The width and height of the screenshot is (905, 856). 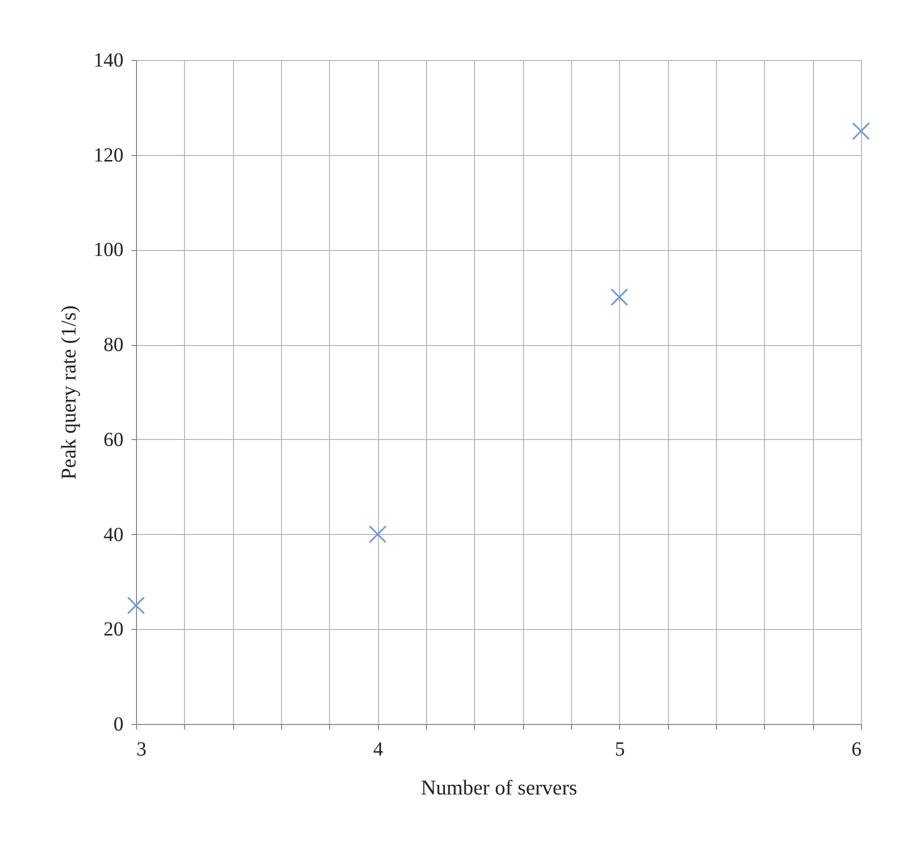 I want to click on x-tick-label: 6, so click(x=857, y=749).